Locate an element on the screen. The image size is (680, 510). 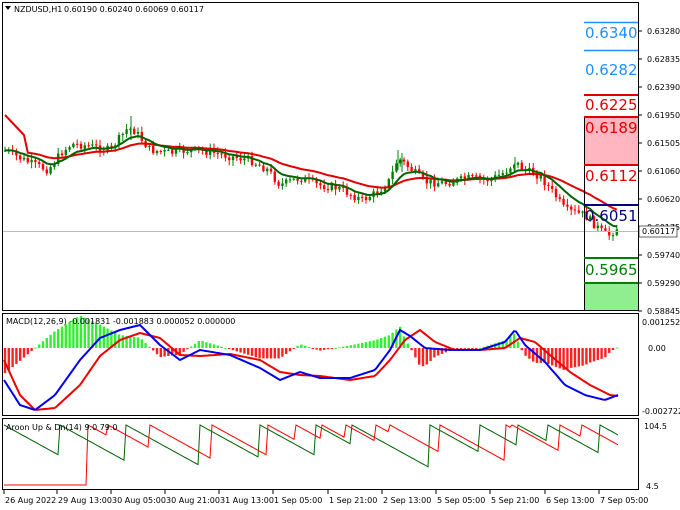
time-tick-label: 31 Aug 13:00 is located at coordinates (247, 500).